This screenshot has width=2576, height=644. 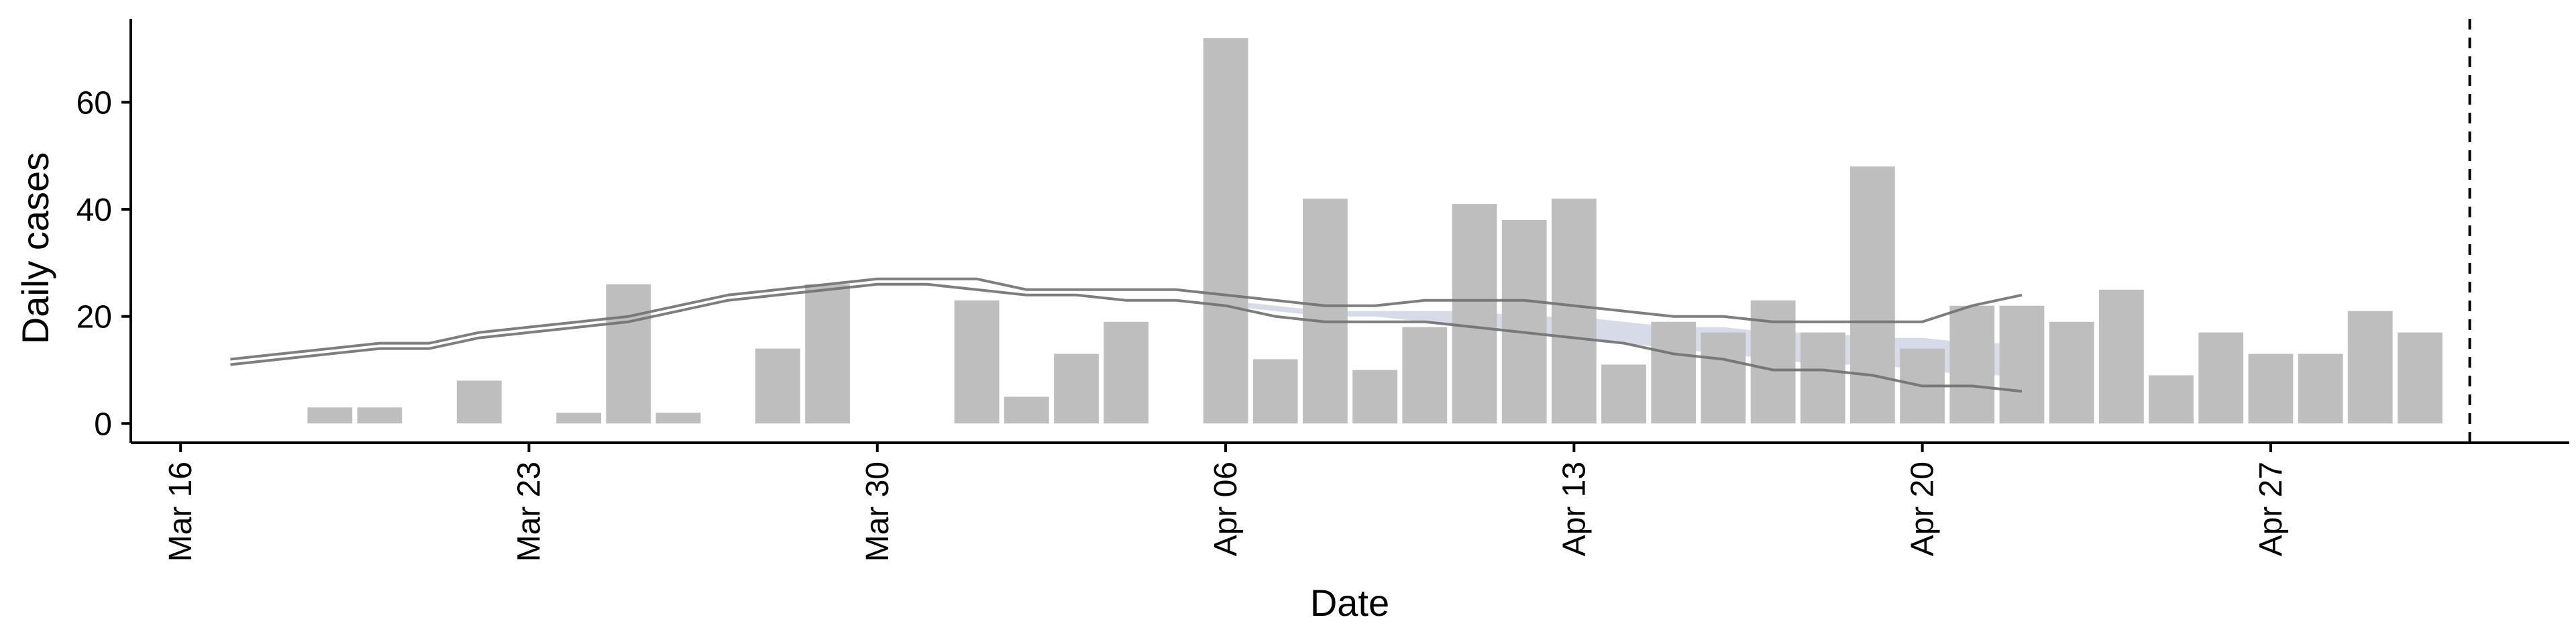 I want to click on band-line-lower, so click(x=1126, y=337).